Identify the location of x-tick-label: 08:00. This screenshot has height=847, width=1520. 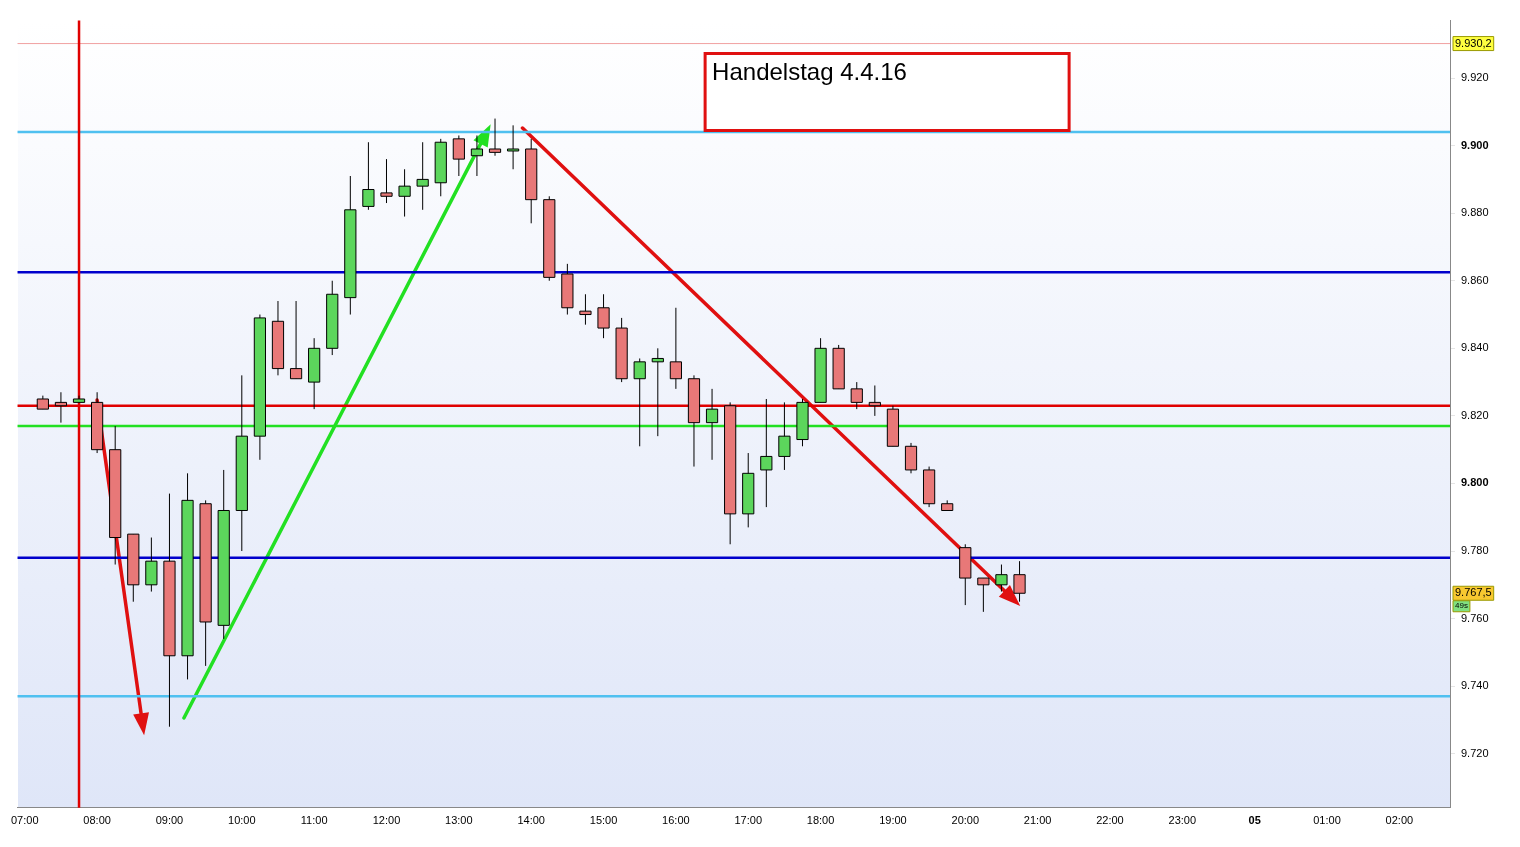
(97, 820).